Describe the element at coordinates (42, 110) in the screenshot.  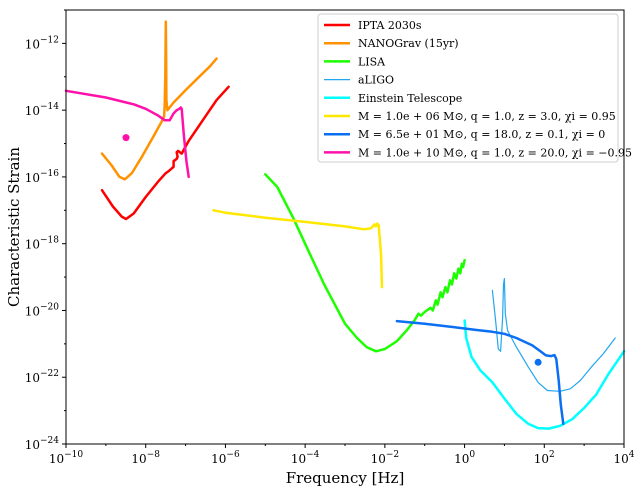
I see `y-tick-label-5: 10−14` at that location.